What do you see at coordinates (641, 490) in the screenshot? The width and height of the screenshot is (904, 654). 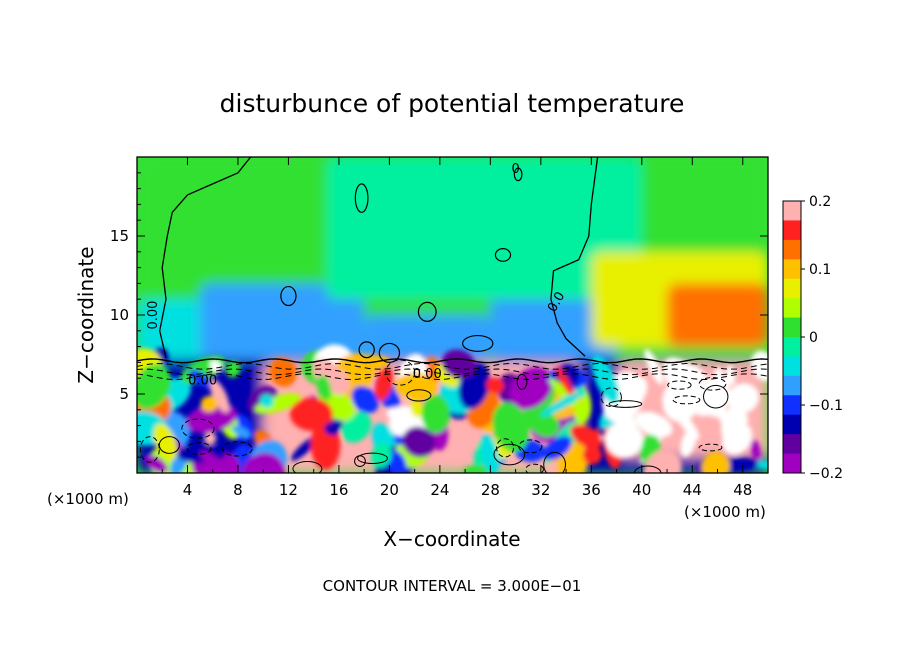 I see `x-tick-label: 40` at bounding box center [641, 490].